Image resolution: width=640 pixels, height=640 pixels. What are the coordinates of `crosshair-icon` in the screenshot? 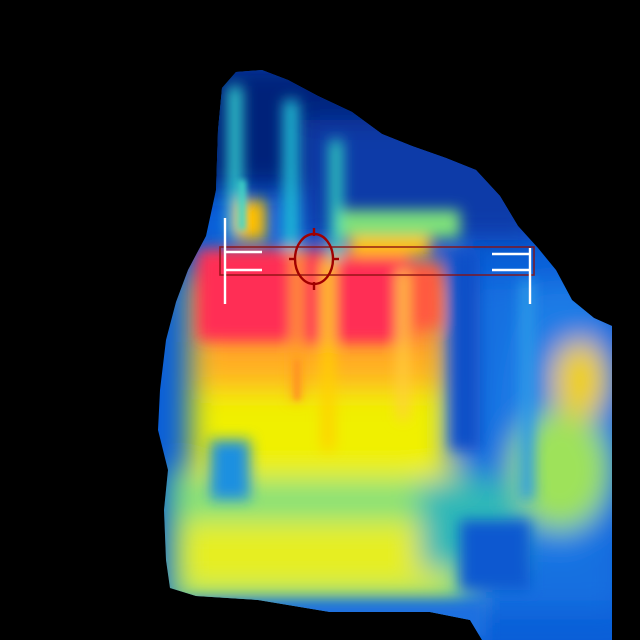 It's located at (314, 259).